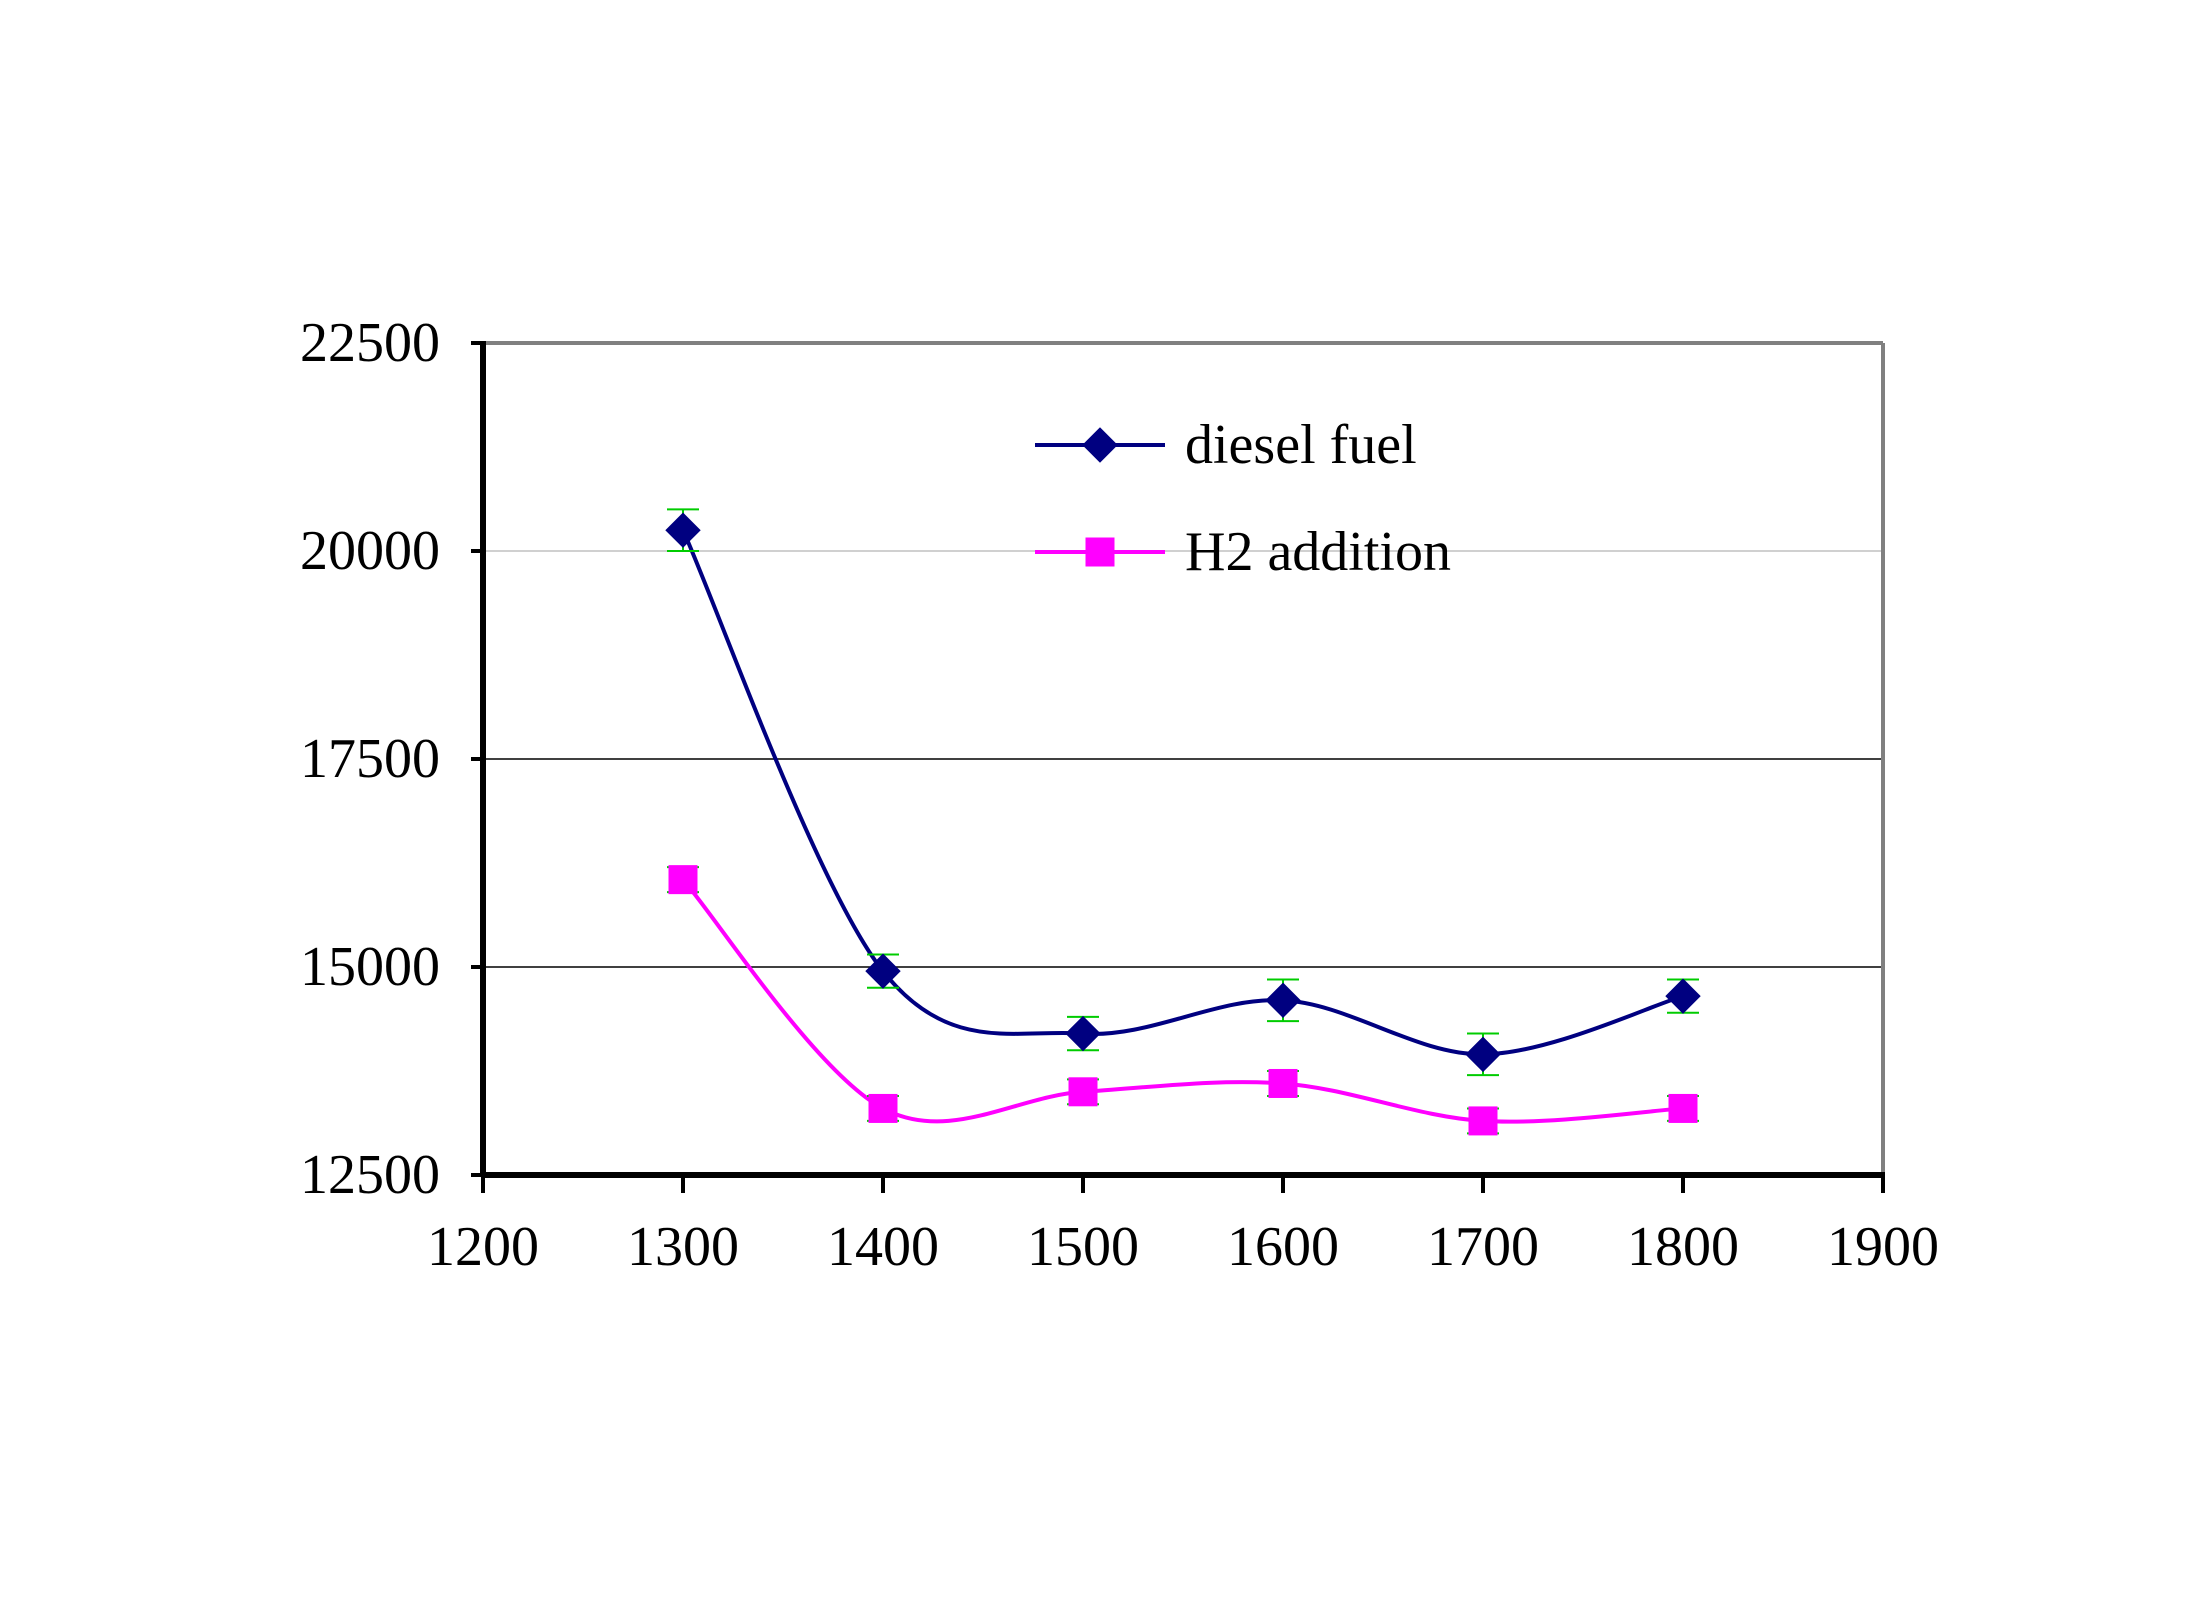 This screenshot has width=2200, height=1600. I want to click on legend-item: diesel fuel, so click(1226, 445).